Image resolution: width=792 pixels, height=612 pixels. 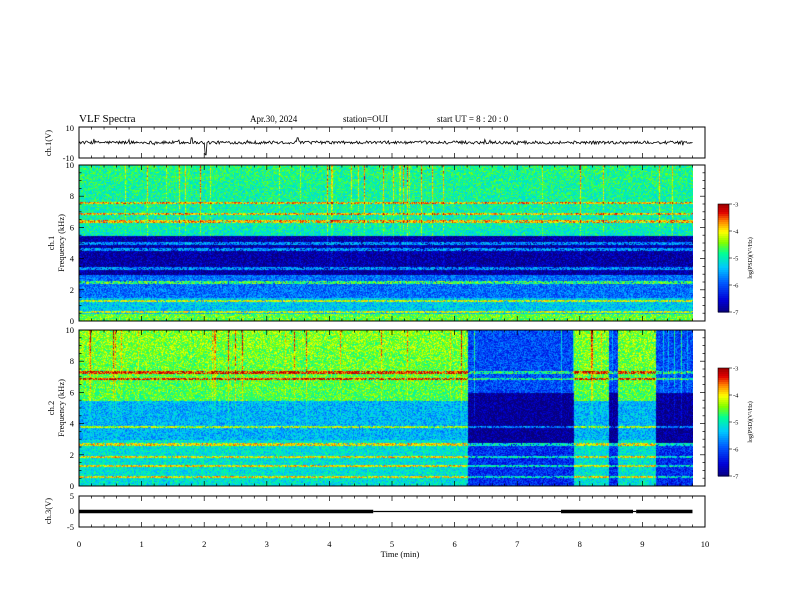 I want to click on ch1-ytick-bottom: -10, so click(x=68, y=158).